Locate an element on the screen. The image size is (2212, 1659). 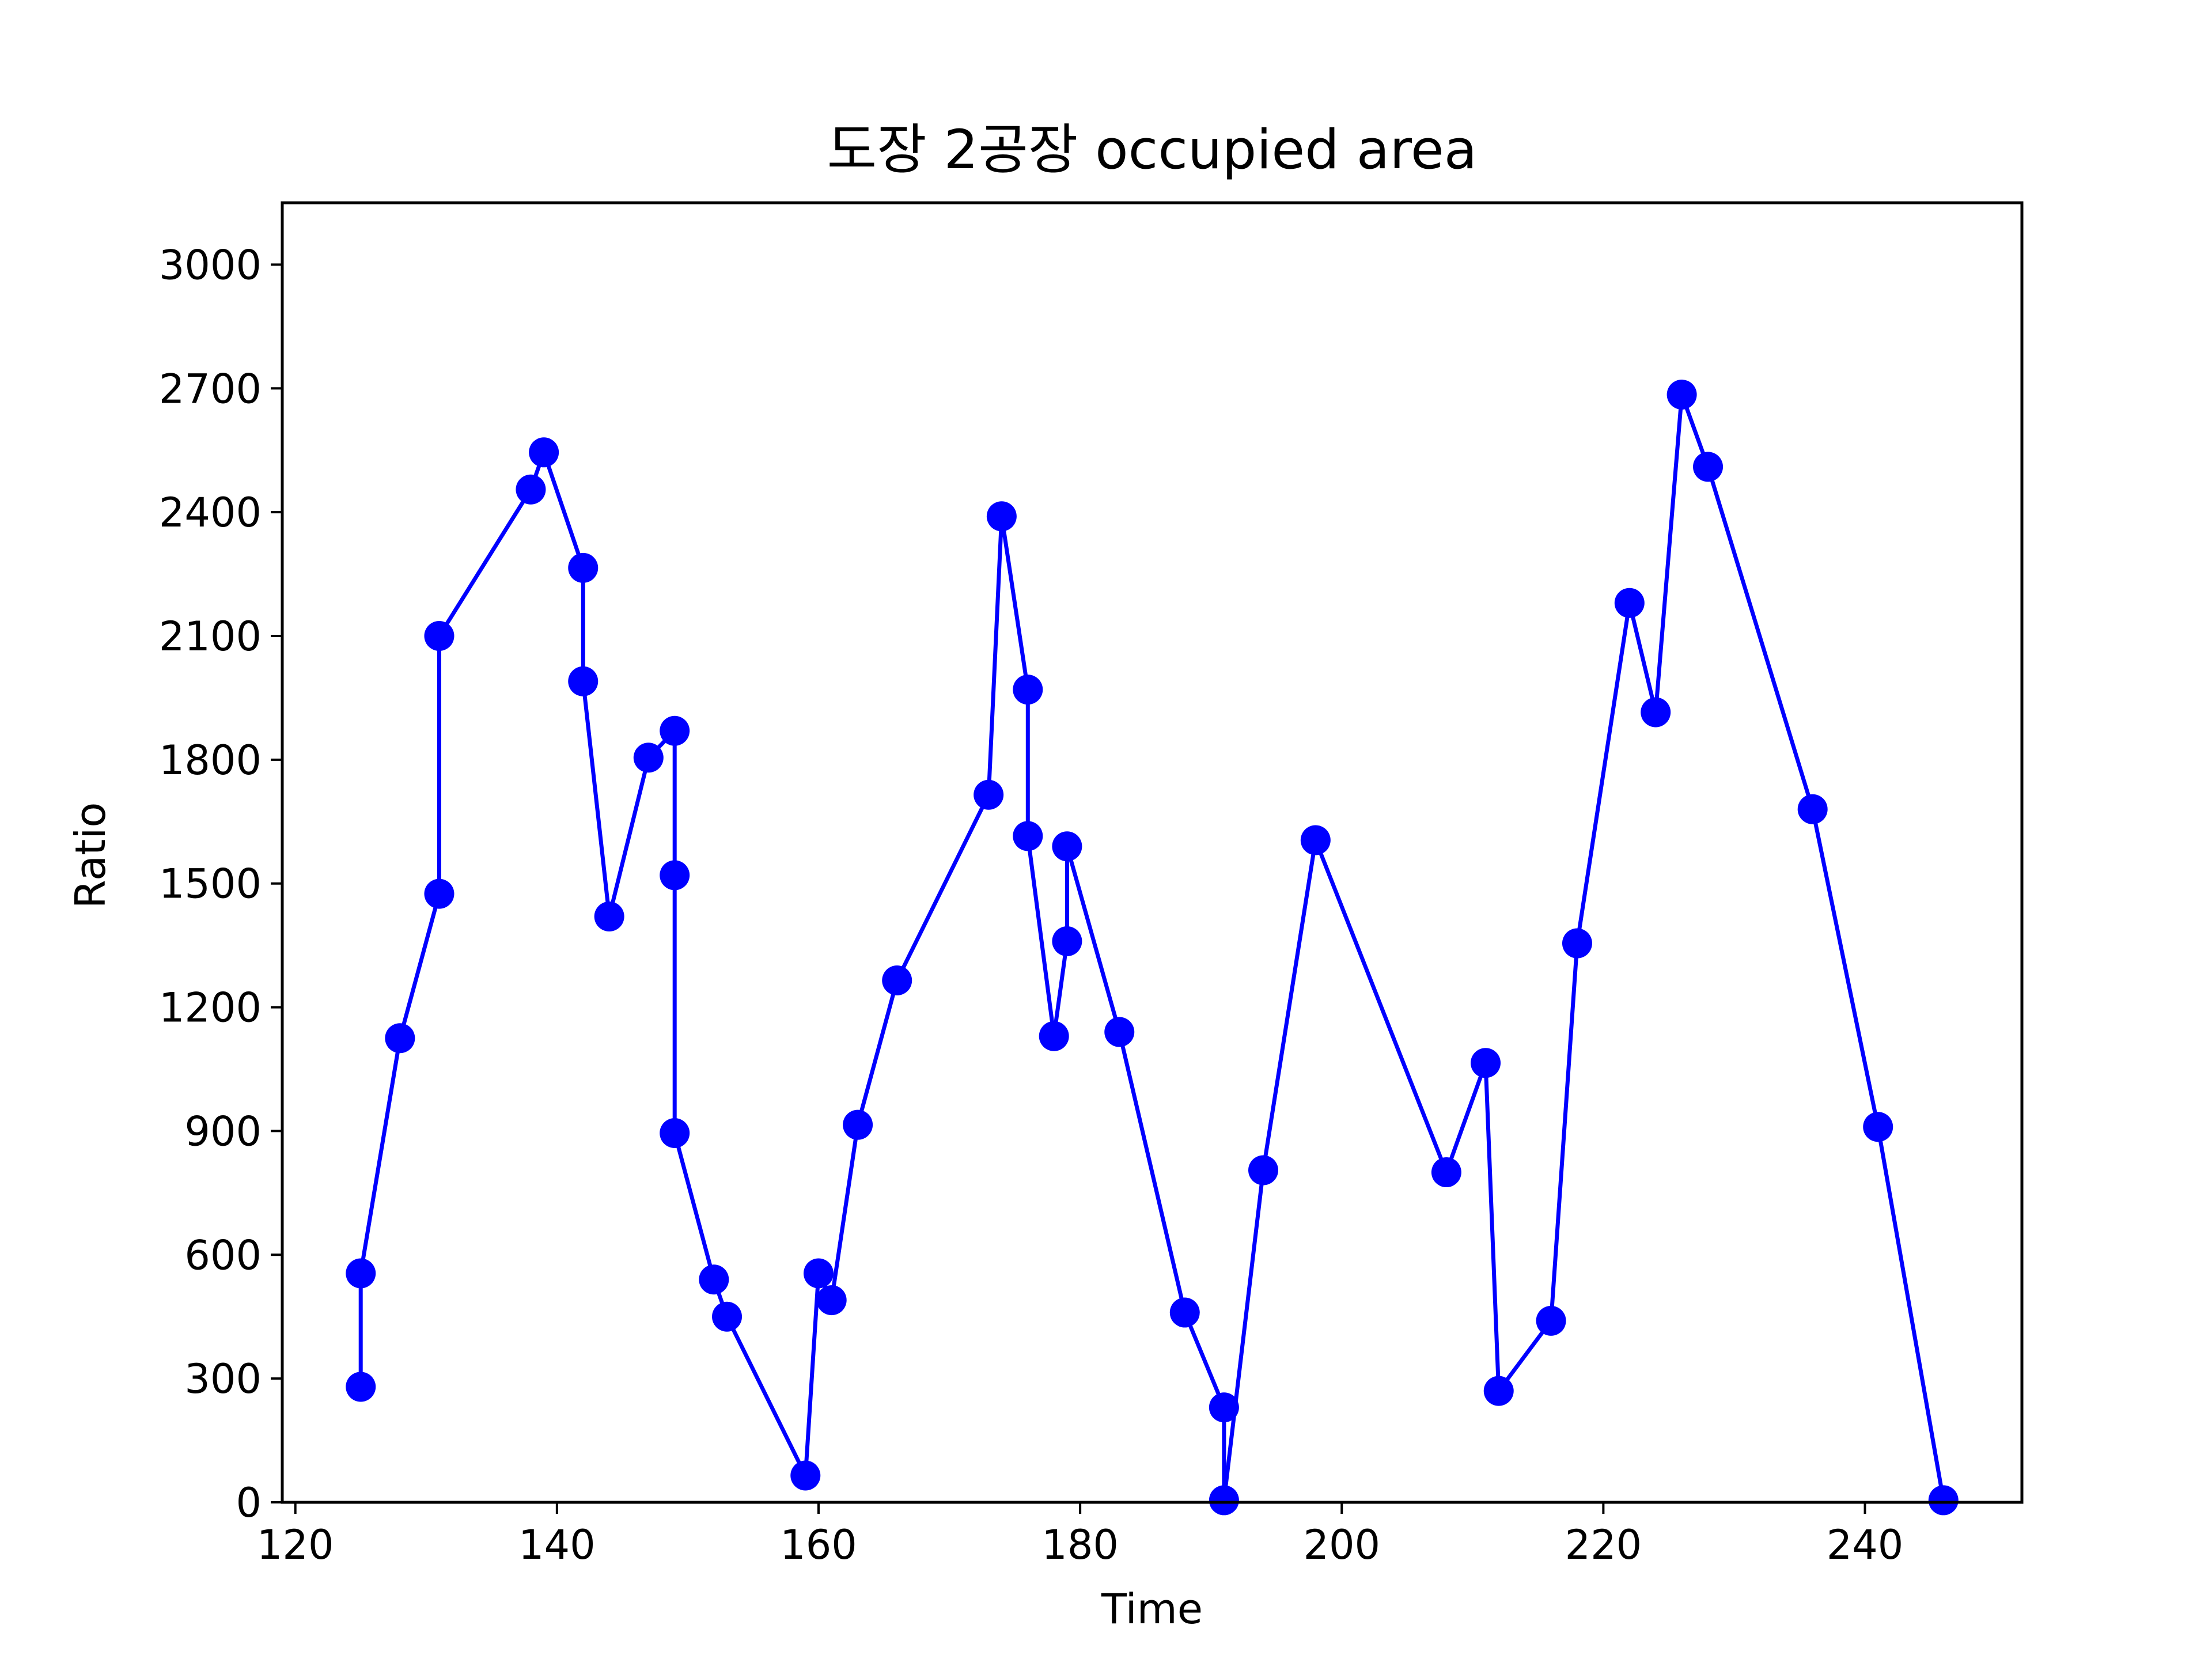
y-tick-label: 1800 is located at coordinates (210, 760).